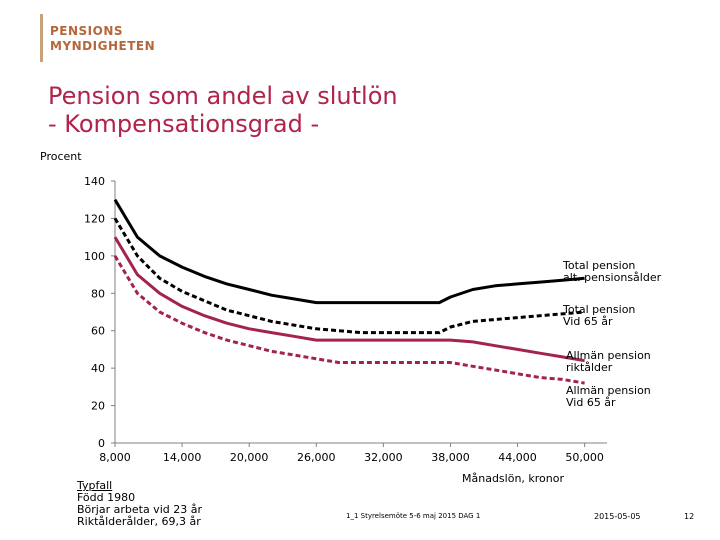  Describe the element at coordinates (517, 457) in the screenshot. I see `x-tick-label: 44,000` at that location.